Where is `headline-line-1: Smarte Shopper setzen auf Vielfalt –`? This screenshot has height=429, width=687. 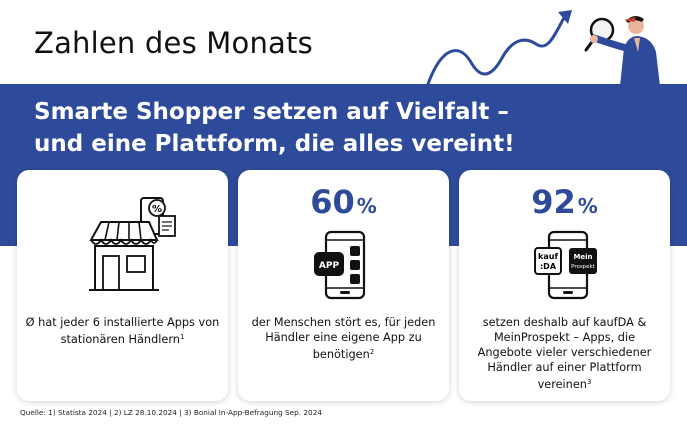 headline-line-1: Smarte Shopper setzen auf Vielfalt – is located at coordinates (271, 112).